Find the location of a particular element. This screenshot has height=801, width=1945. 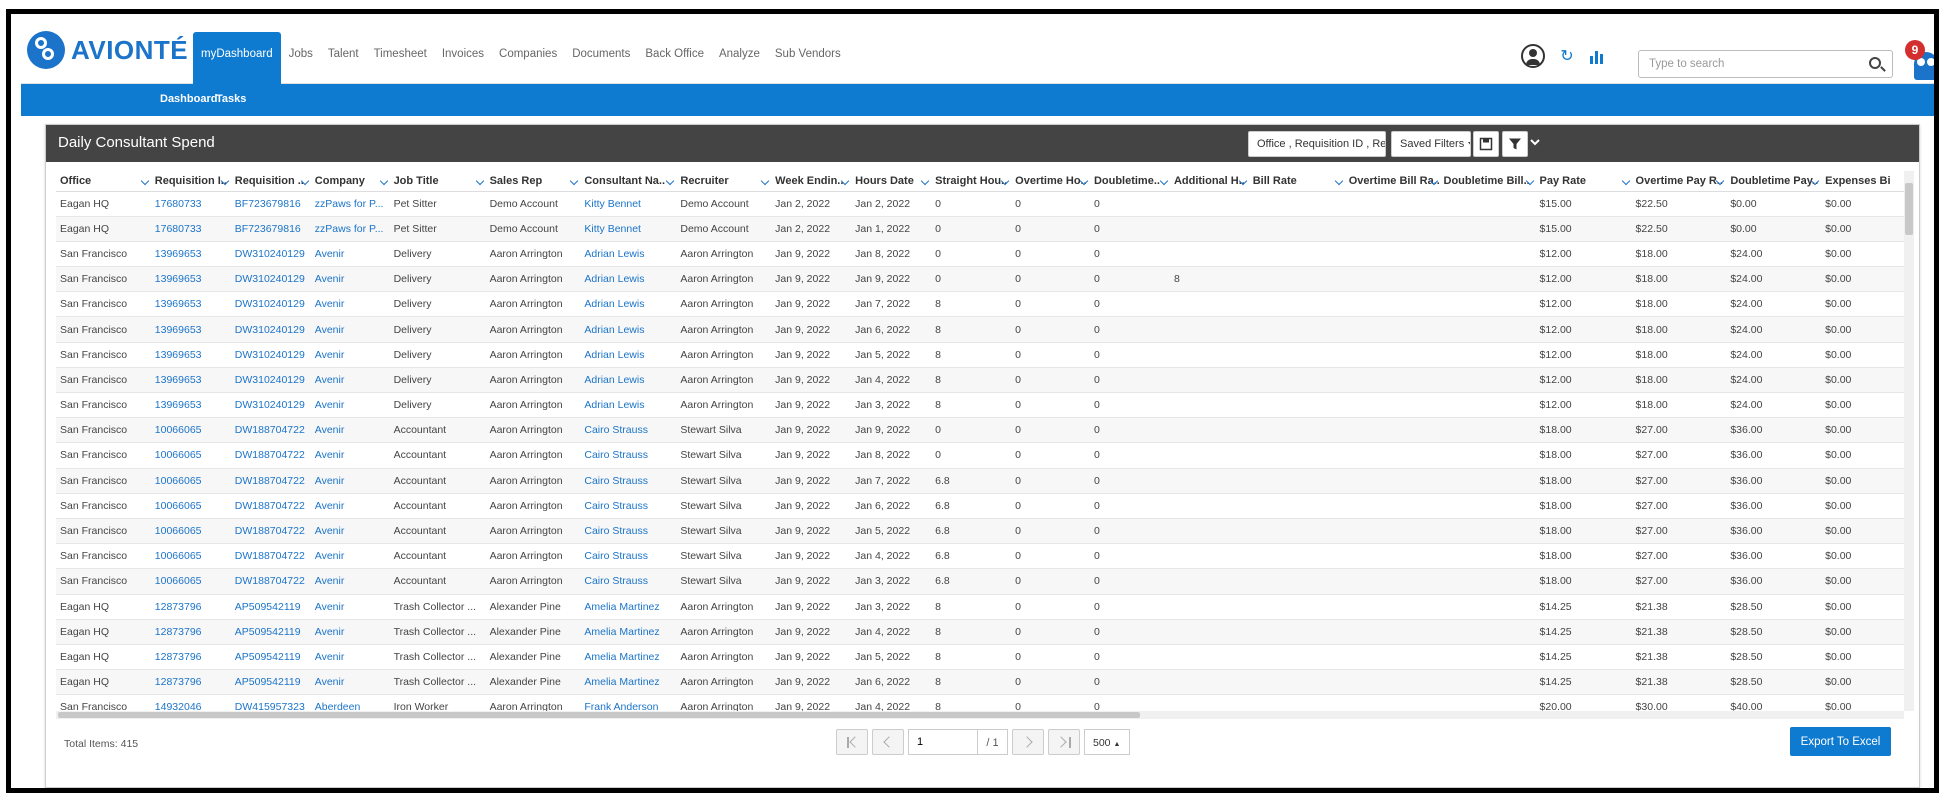

next-page-button is located at coordinates (1028, 742).